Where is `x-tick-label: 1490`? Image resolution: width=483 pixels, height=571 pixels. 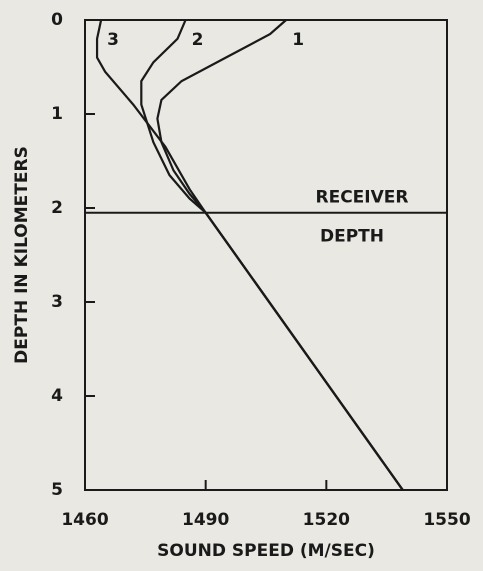
x-tick-label: 1490 is located at coordinates (205, 520).